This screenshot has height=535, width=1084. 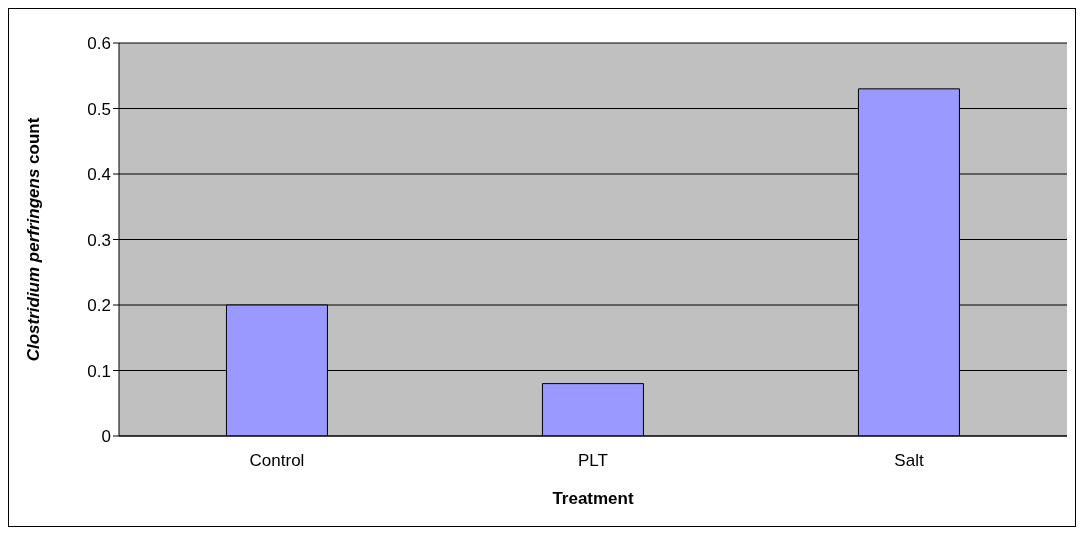 What do you see at coordinates (277, 461) in the screenshot?
I see `x-tick-label: Control` at bounding box center [277, 461].